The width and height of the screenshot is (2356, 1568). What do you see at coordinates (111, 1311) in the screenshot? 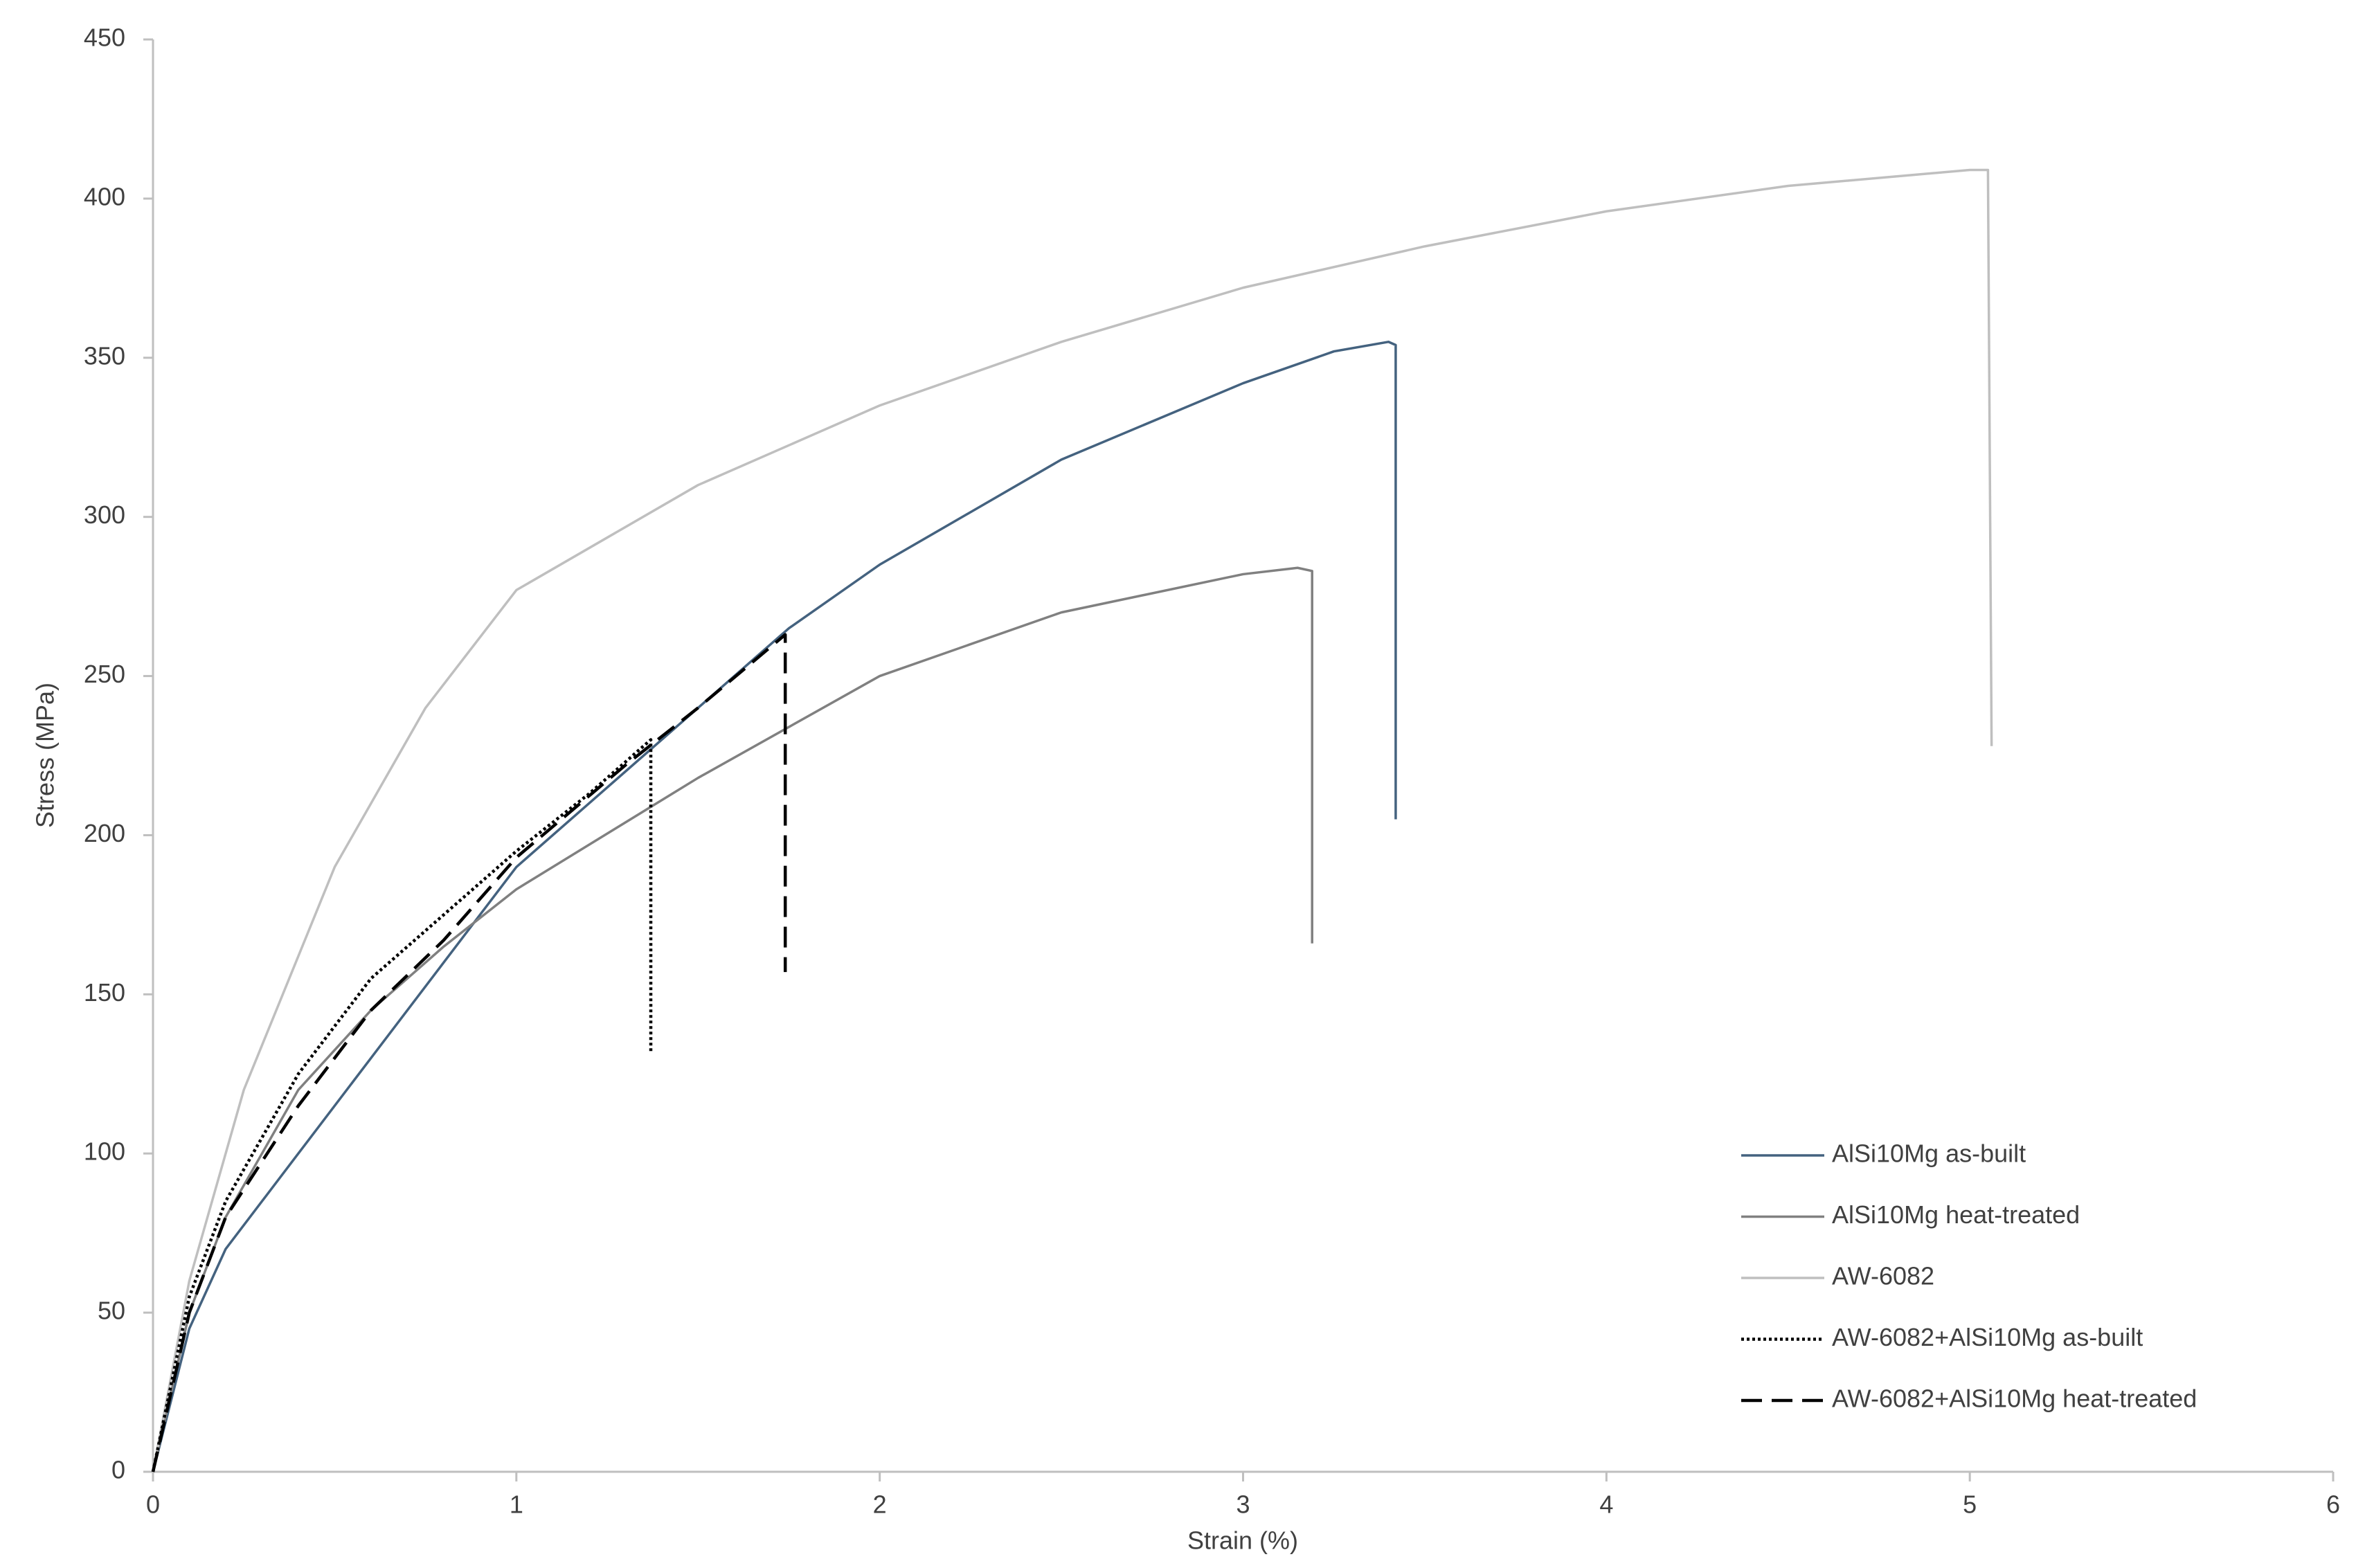
I see `y-tick-label: 50` at bounding box center [111, 1311].